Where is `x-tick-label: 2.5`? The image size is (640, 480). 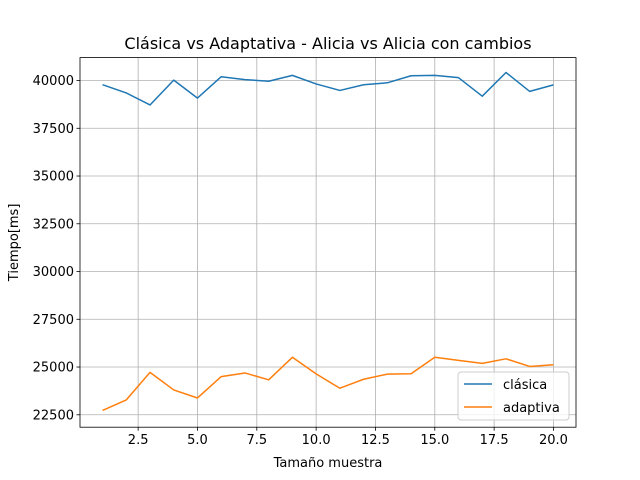
x-tick-label: 2.5 is located at coordinates (138, 440).